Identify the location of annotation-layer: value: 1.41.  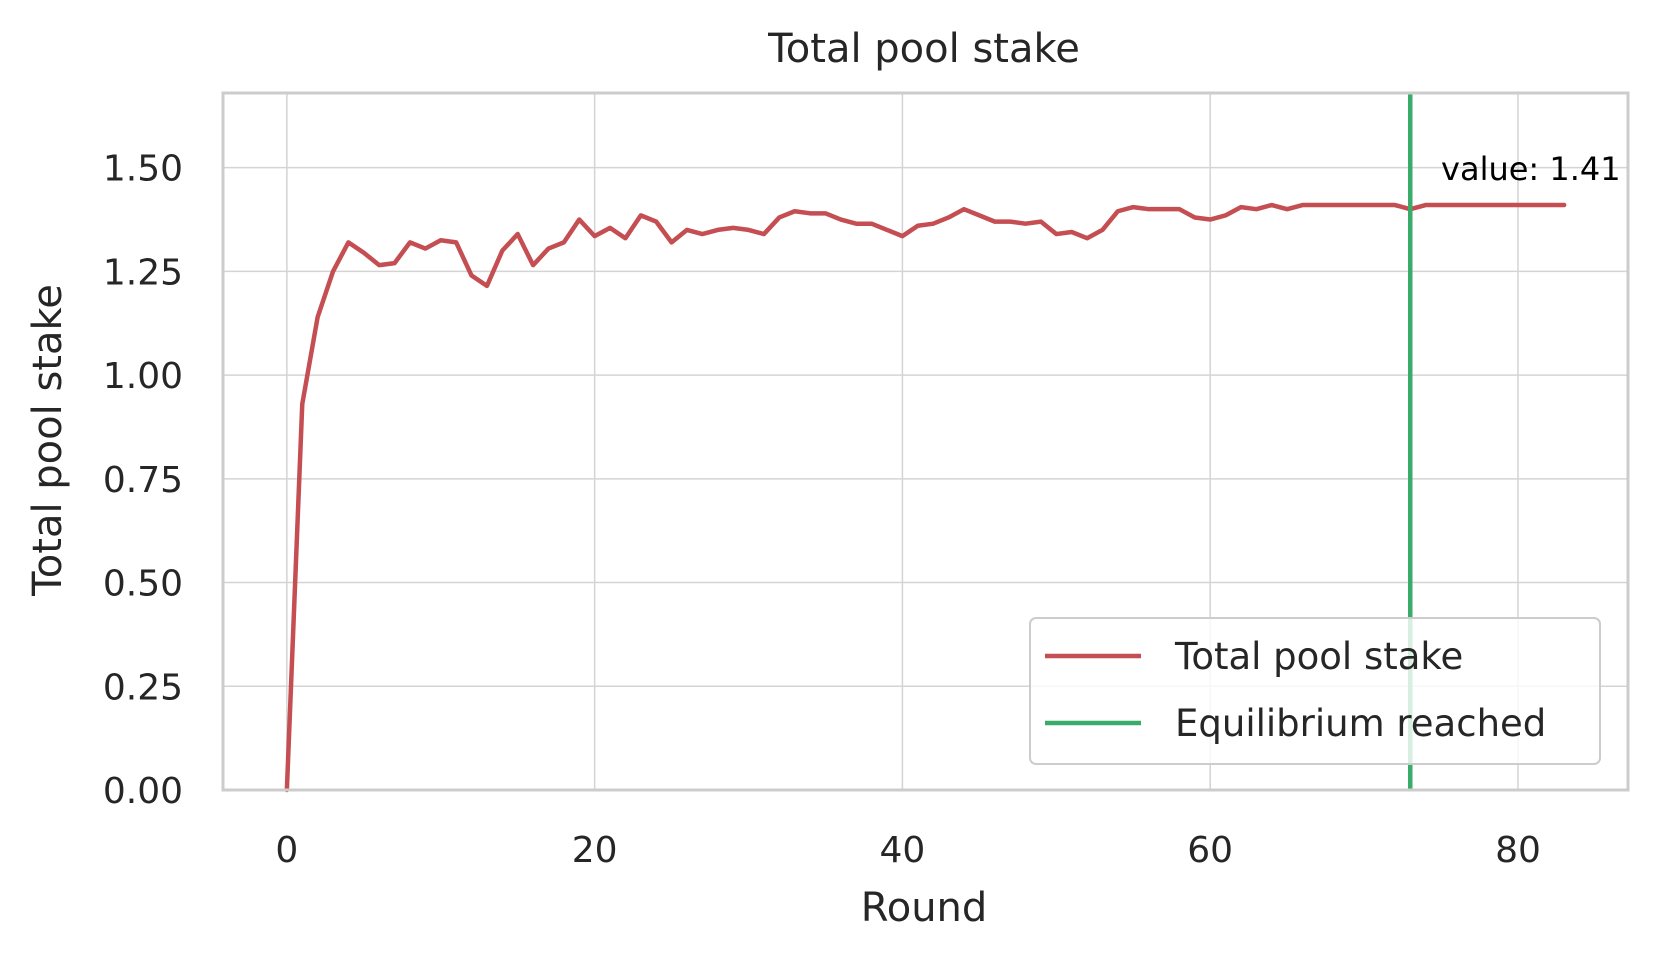
(1531, 169).